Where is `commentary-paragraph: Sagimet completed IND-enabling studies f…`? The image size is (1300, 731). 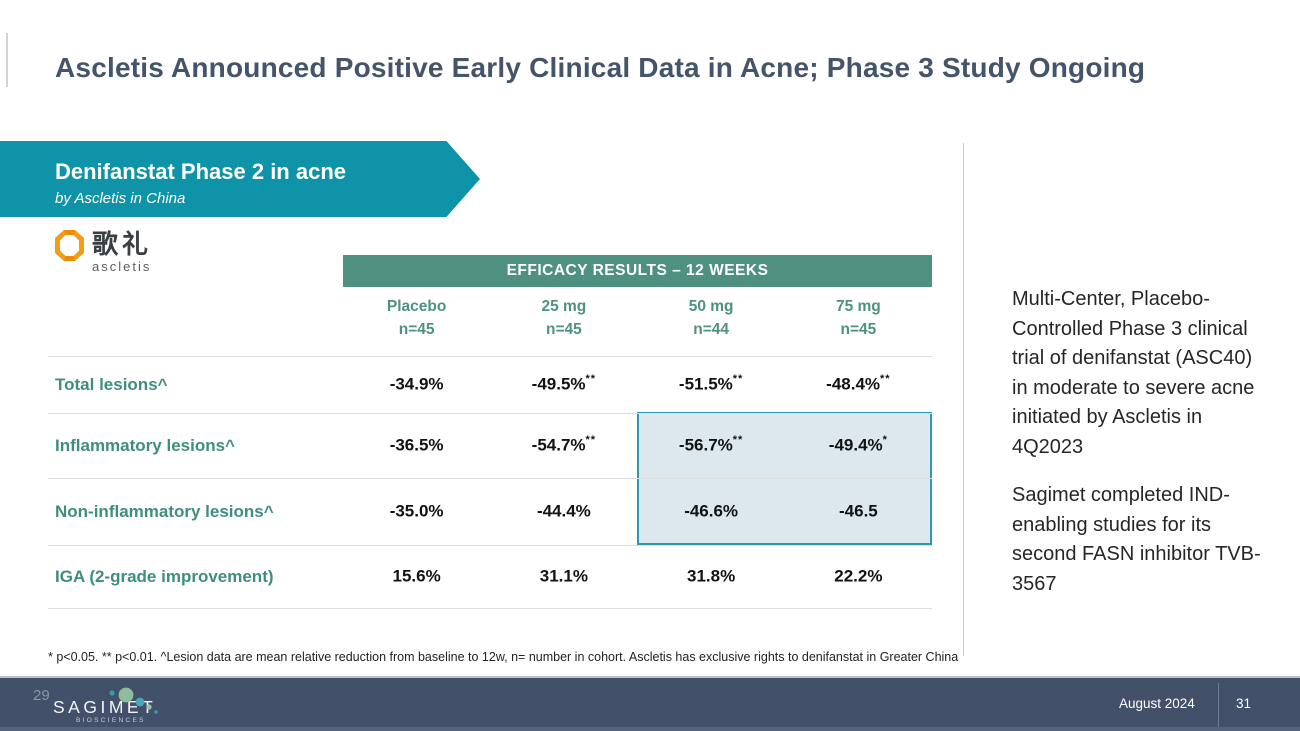
commentary-paragraph: Sagimet completed IND-enabling studies f… is located at coordinates (1136, 539).